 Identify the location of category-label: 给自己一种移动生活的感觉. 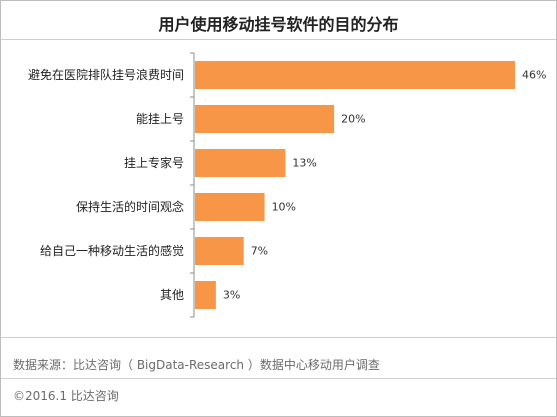
(112, 250).